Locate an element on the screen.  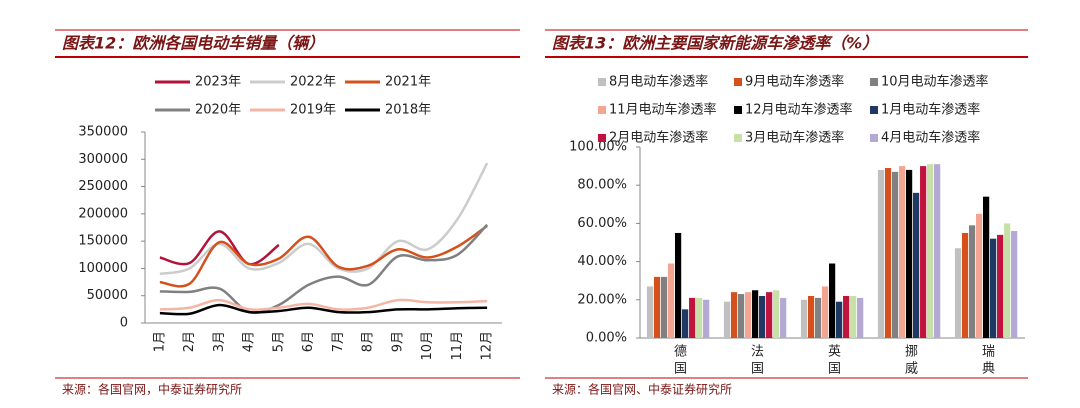
x-tick-label: 8月 is located at coordinates (368, 341).